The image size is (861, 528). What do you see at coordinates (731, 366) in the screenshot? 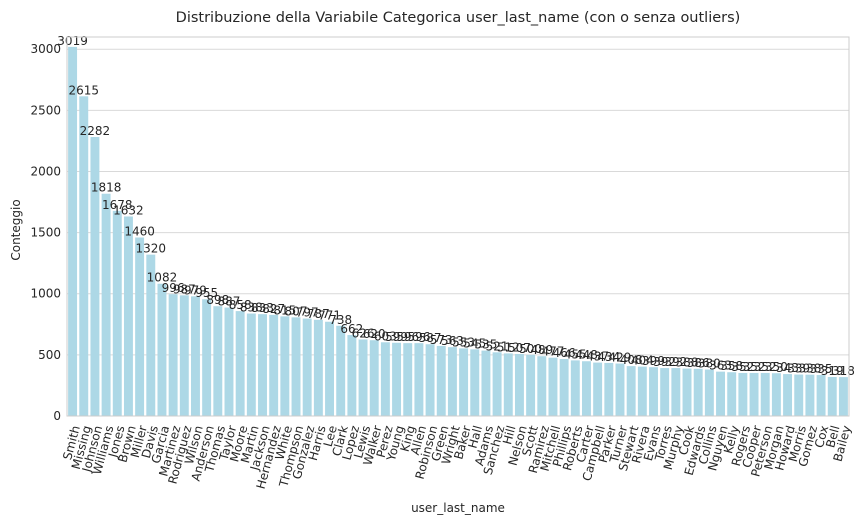
I see `bar-value-label: 358` at bounding box center [731, 366].